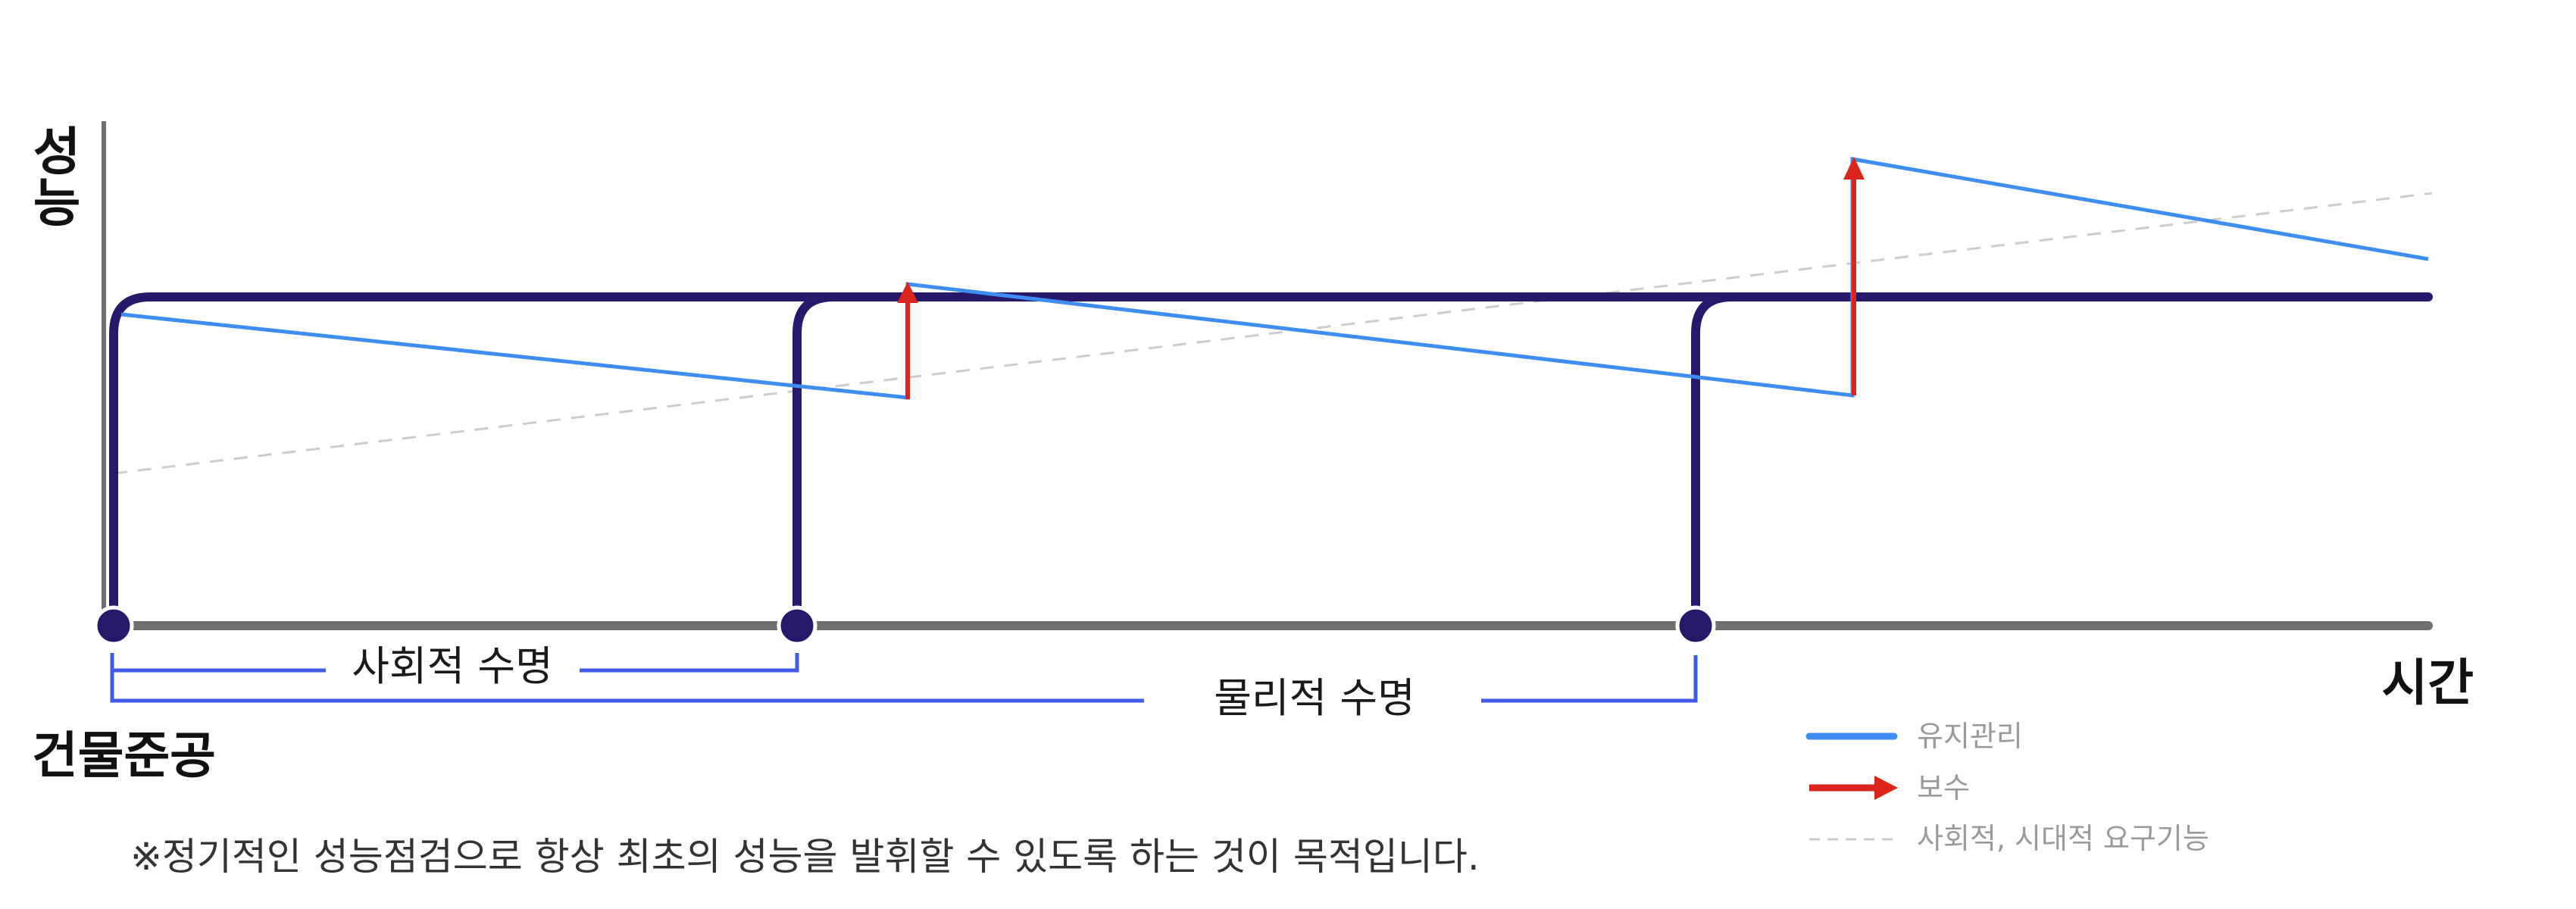 The height and width of the screenshot is (909, 2576). What do you see at coordinates (1695, 625) in the screenshot?
I see `physical-life-end-marker` at bounding box center [1695, 625].